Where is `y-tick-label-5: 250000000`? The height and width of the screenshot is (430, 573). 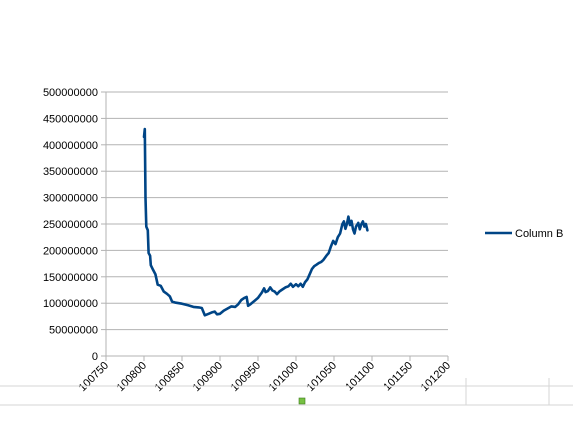
y-tick-label-5: 250000000 is located at coordinates (70, 225).